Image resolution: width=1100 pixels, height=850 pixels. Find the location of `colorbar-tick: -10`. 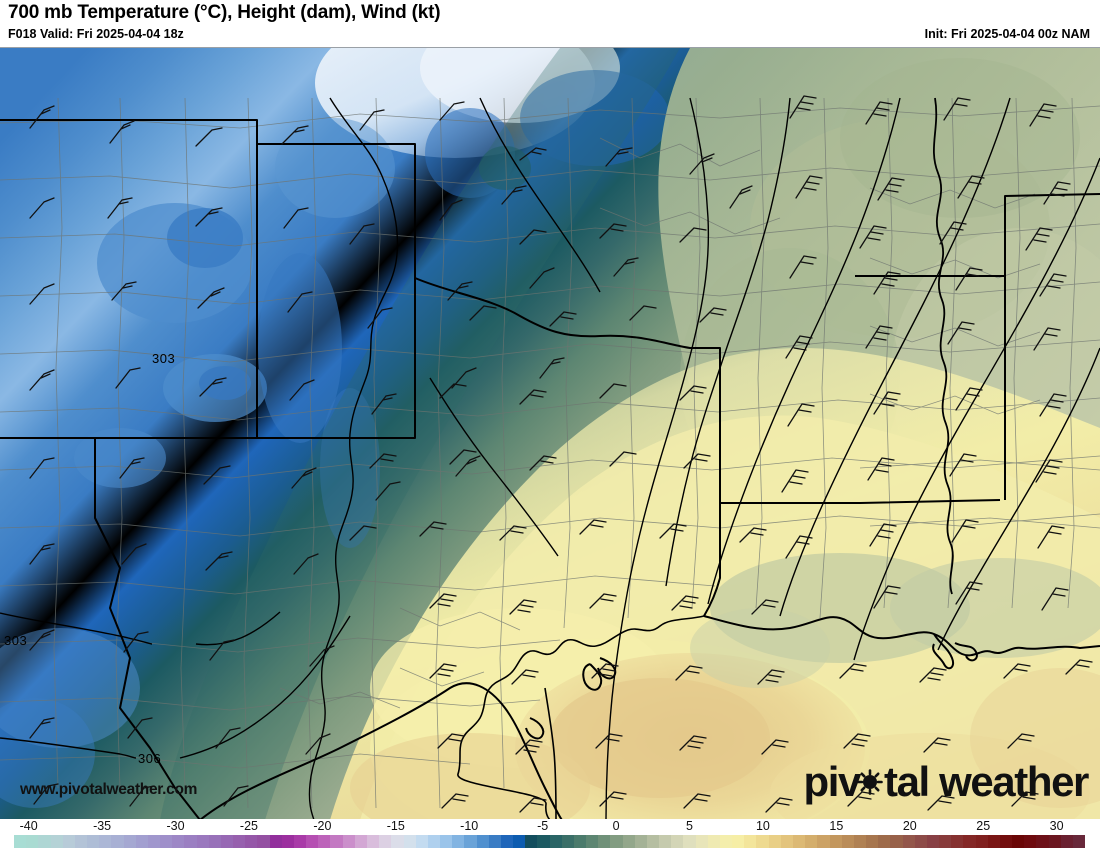

colorbar-tick: -10 is located at coordinates (469, 826).